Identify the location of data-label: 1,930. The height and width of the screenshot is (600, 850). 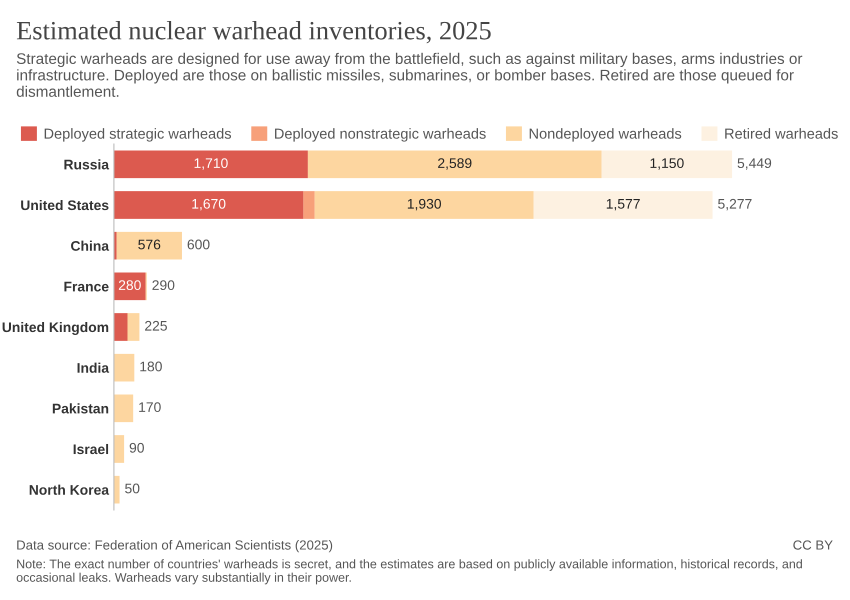
(425, 204).